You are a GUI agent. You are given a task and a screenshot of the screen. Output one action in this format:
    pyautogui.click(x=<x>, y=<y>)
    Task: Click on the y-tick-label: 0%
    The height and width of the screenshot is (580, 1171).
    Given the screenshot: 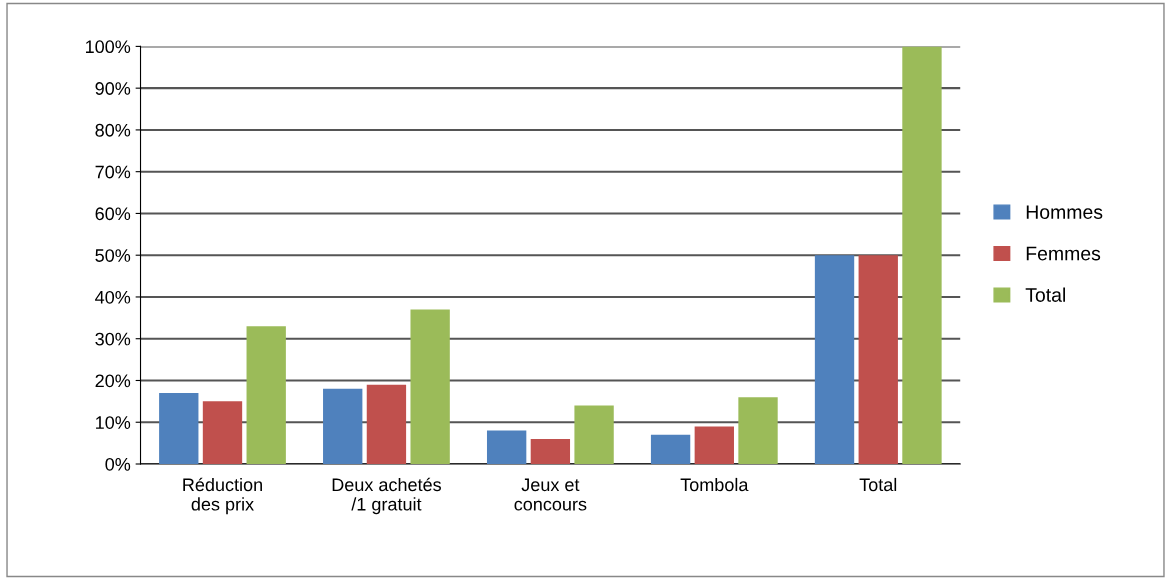 What is the action you would take?
    pyautogui.click(x=118, y=464)
    